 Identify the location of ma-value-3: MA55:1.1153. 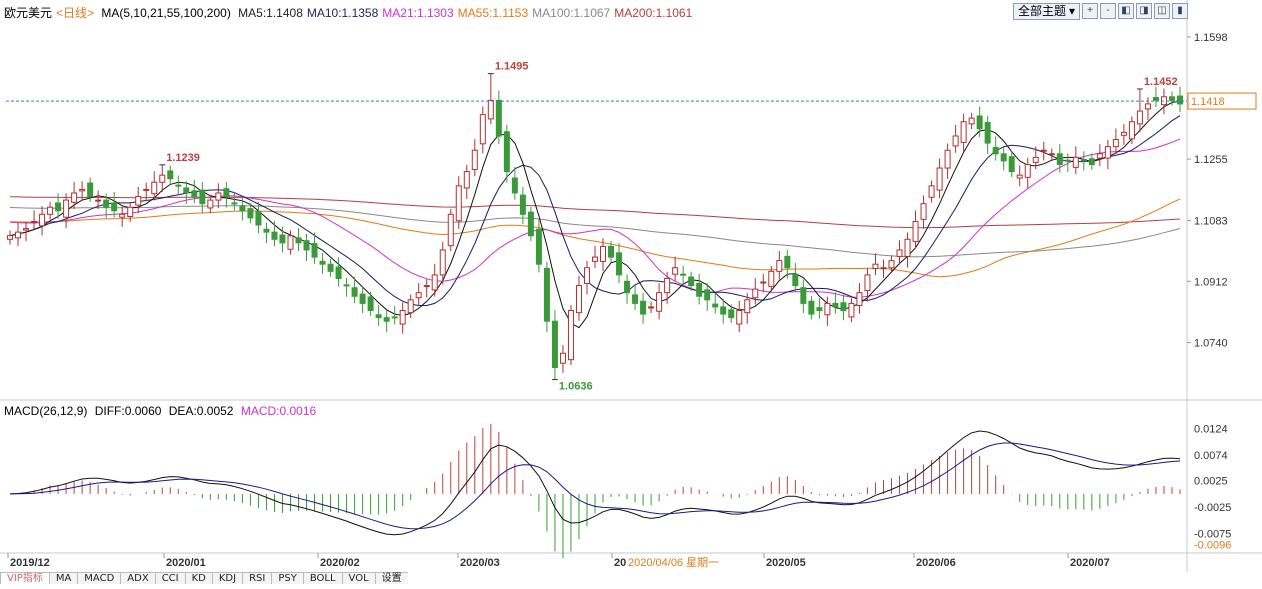
(493, 13).